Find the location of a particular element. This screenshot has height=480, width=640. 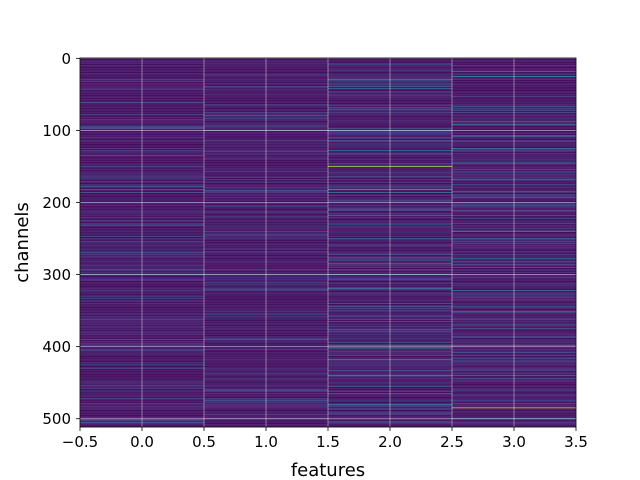

y-tick-label: 500 is located at coordinates (56, 419).